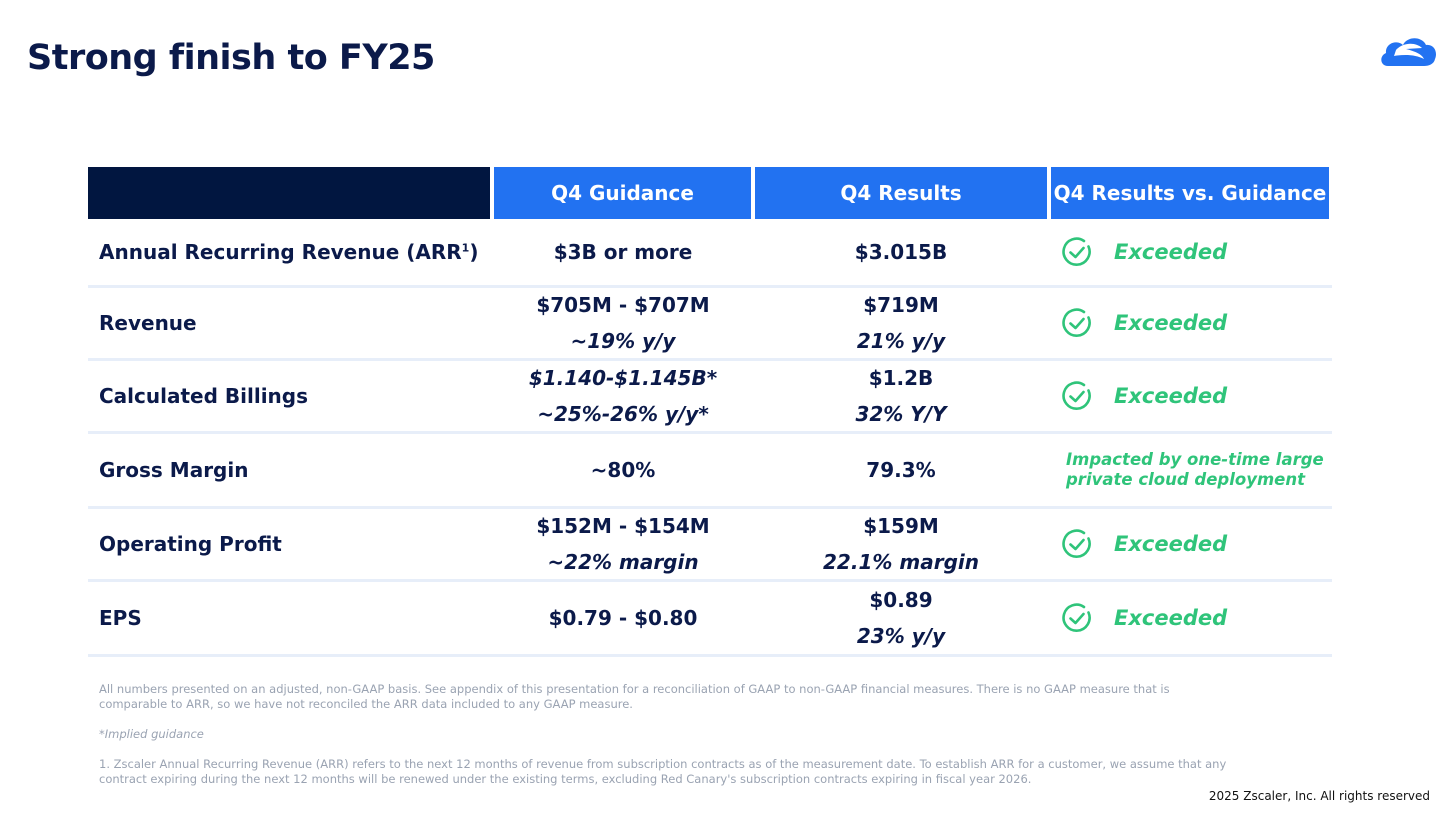 This screenshot has height=817, width=1456. What do you see at coordinates (623, 562) in the screenshot?
I see `guidance-line-2: ~22% margin` at bounding box center [623, 562].